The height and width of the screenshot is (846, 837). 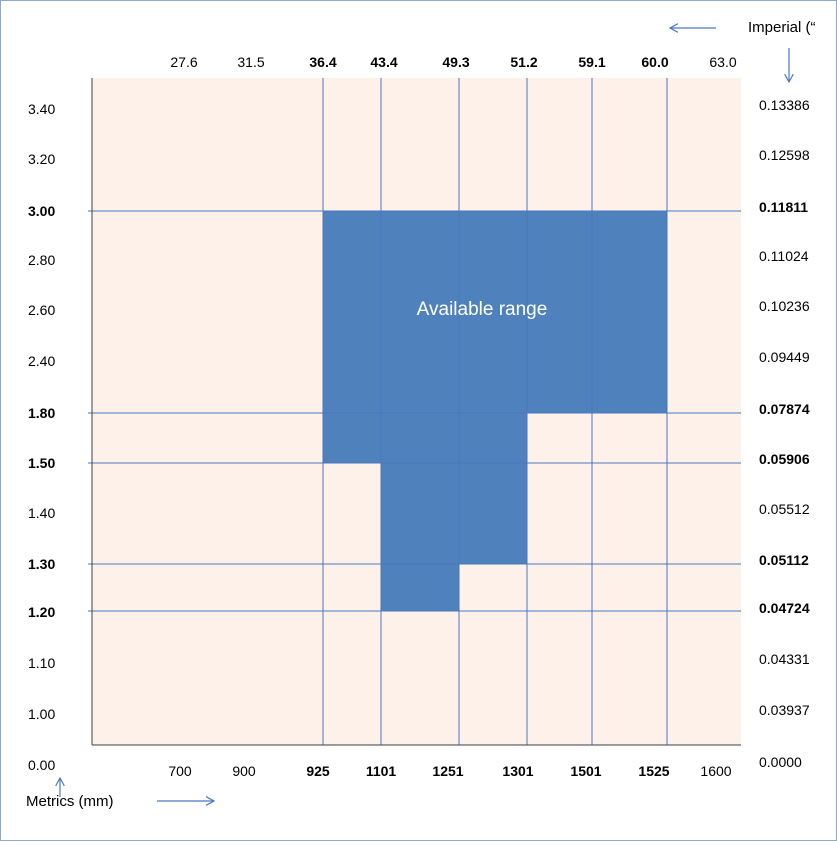 What do you see at coordinates (41, 714) in the screenshot?
I see `y-metric-tick-label: 1.00` at bounding box center [41, 714].